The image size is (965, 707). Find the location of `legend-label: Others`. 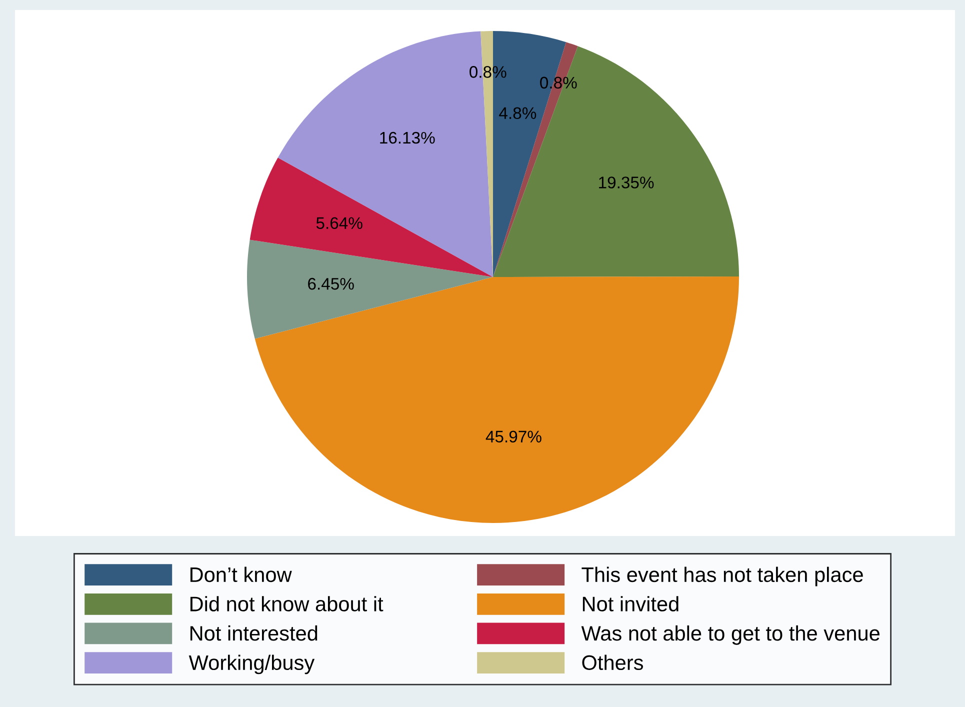

legend-label: Others is located at coordinates (612, 662).